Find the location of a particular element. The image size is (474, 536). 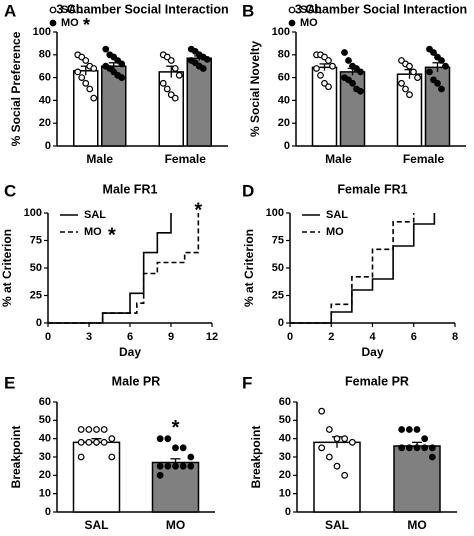

legend-annotation: * is located at coordinates (112, 235).